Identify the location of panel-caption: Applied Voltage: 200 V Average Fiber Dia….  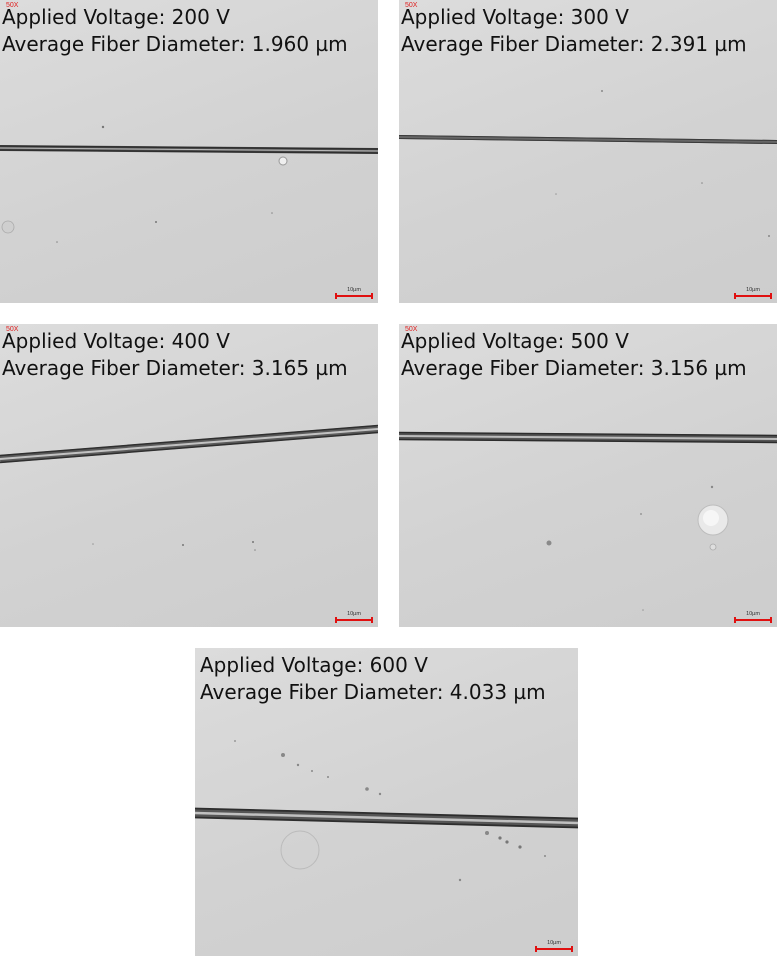
(175, 31).